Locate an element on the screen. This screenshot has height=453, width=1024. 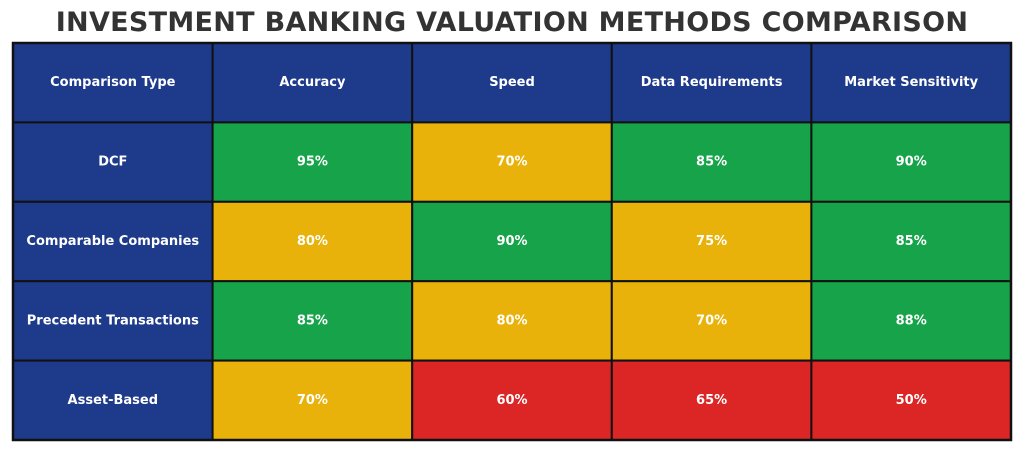
header-label: Market Sensitivity is located at coordinates (911, 82).